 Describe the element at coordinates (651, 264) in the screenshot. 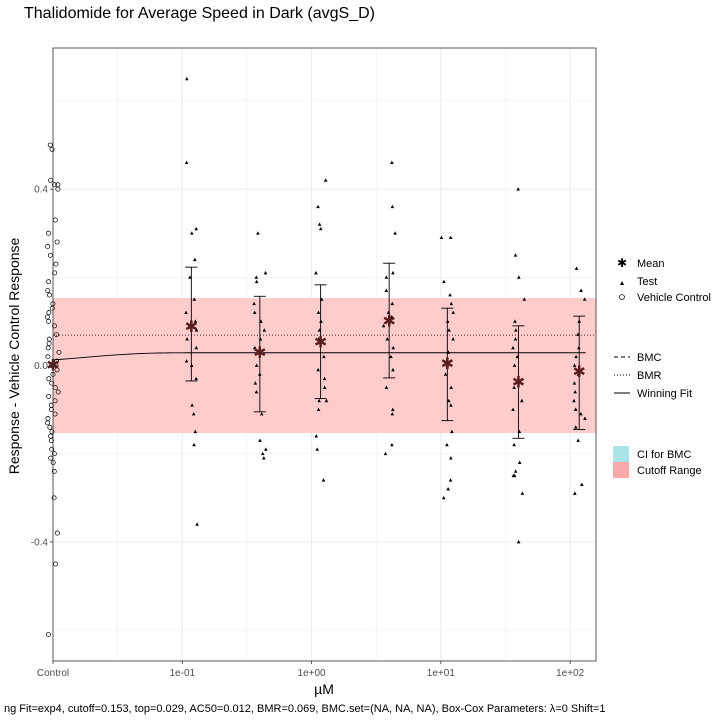

I see `legend-label-mean: Mean` at that location.